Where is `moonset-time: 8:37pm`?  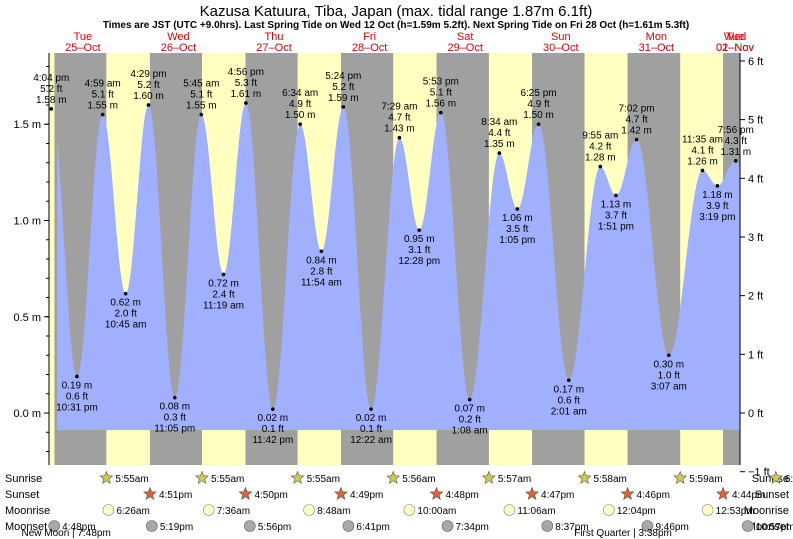 moonset-time: 8:37pm is located at coordinates (571, 527).